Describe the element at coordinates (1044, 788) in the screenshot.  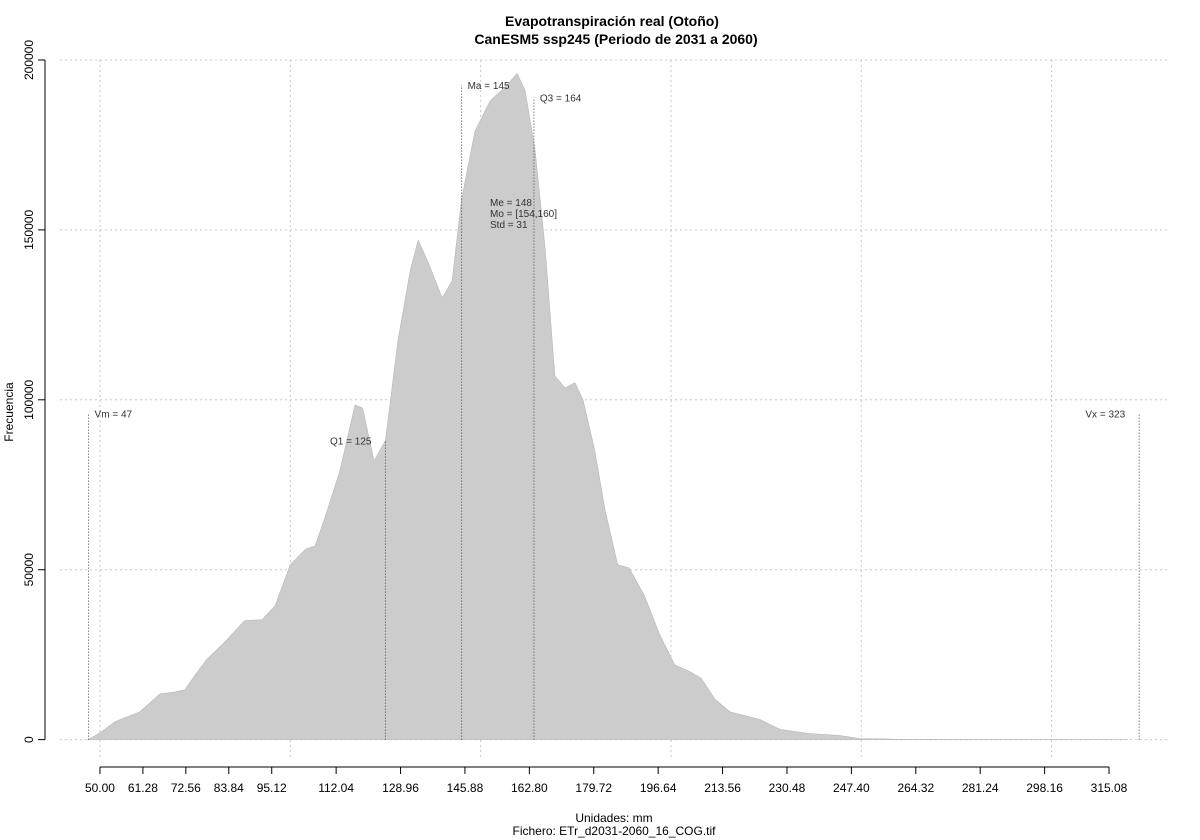
I see `x-tick-label: 298.16` at that location.